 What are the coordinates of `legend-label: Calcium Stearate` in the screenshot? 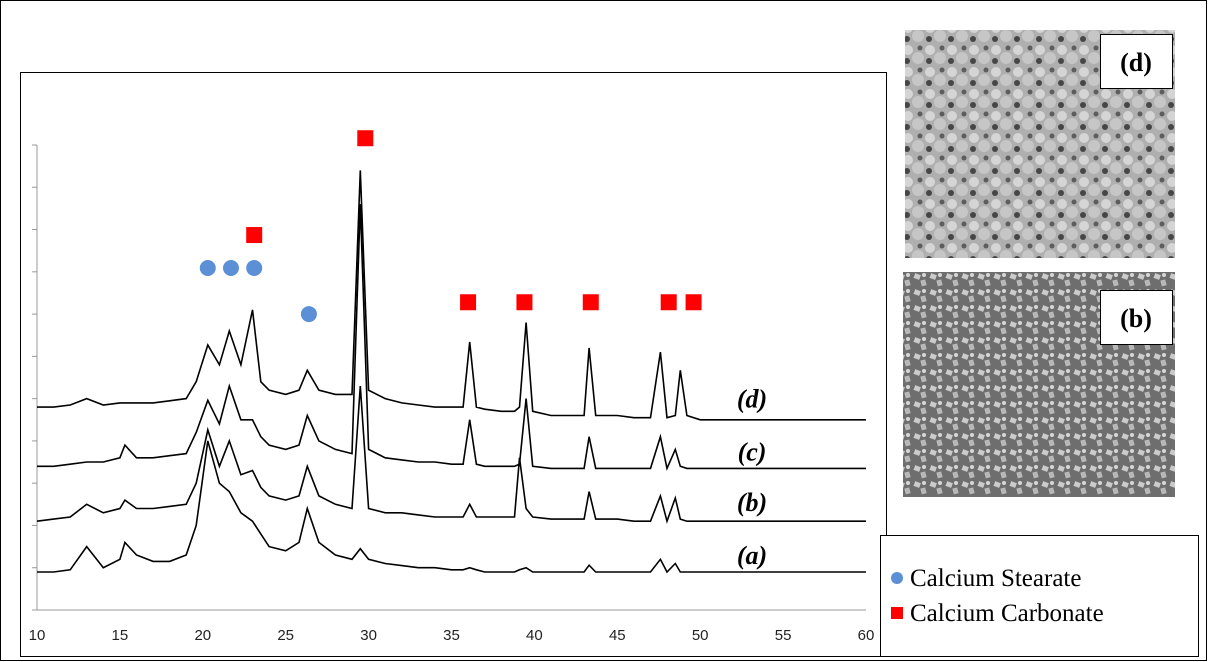 It's located at (995, 578).